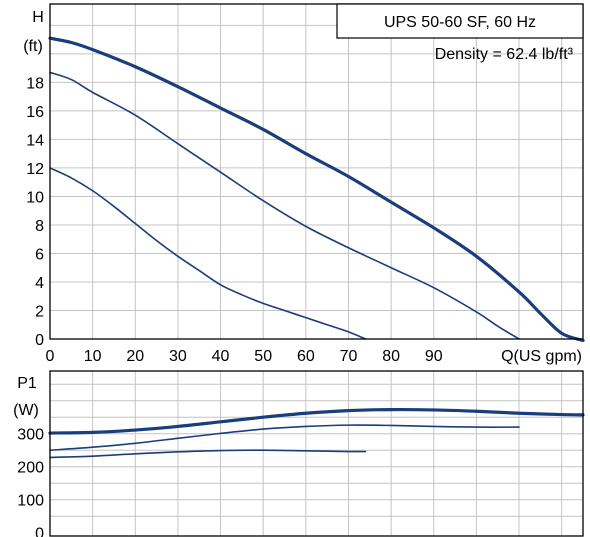 The image size is (590, 537). I want to click on head-tick-label: 10, so click(35, 197).